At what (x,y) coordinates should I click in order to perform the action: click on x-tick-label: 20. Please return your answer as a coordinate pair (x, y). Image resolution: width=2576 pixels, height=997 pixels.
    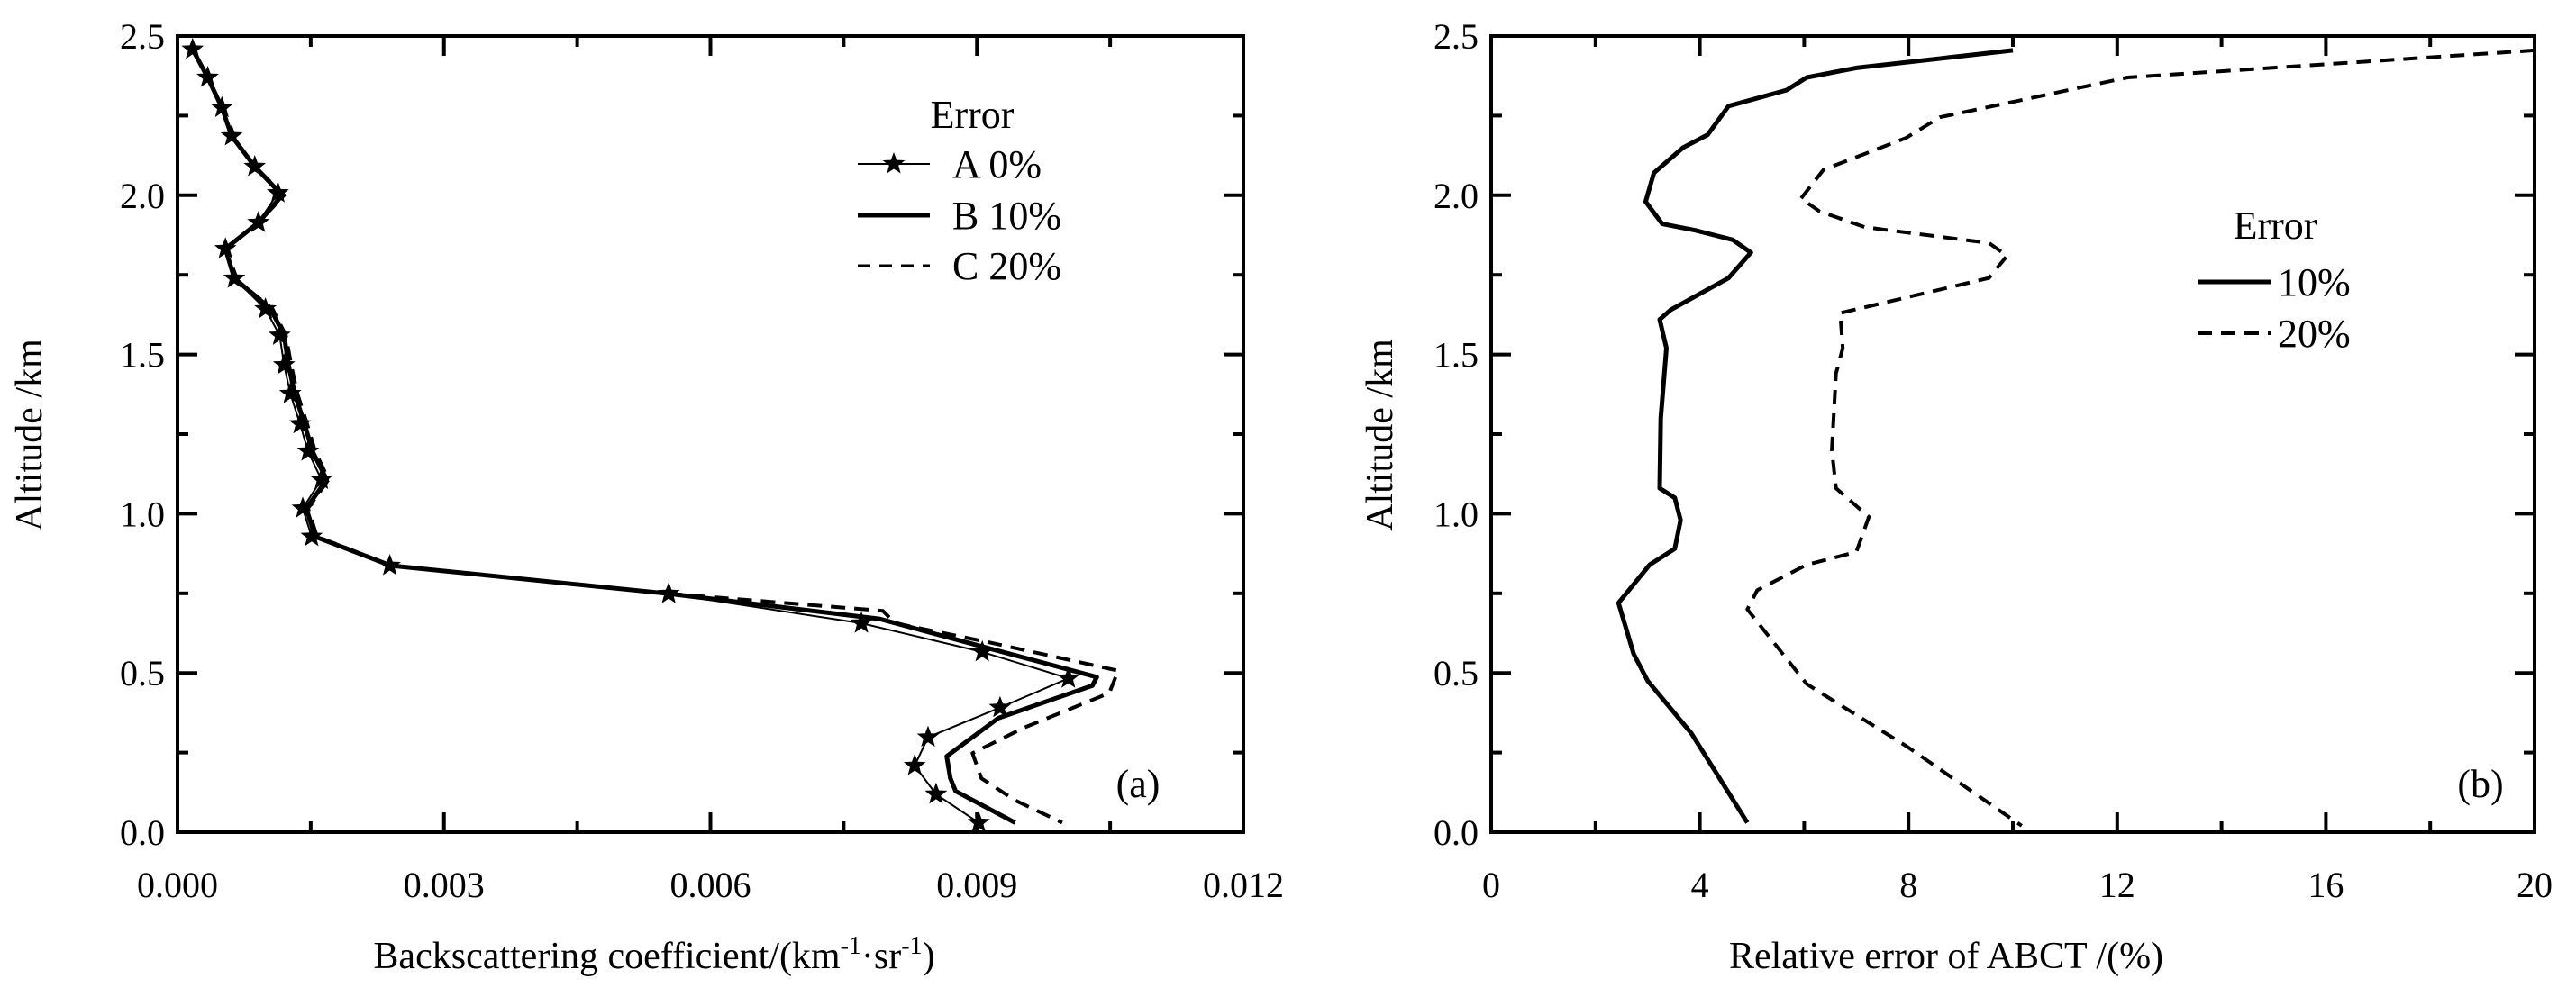
    Looking at the image, I should click on (2535, 885).